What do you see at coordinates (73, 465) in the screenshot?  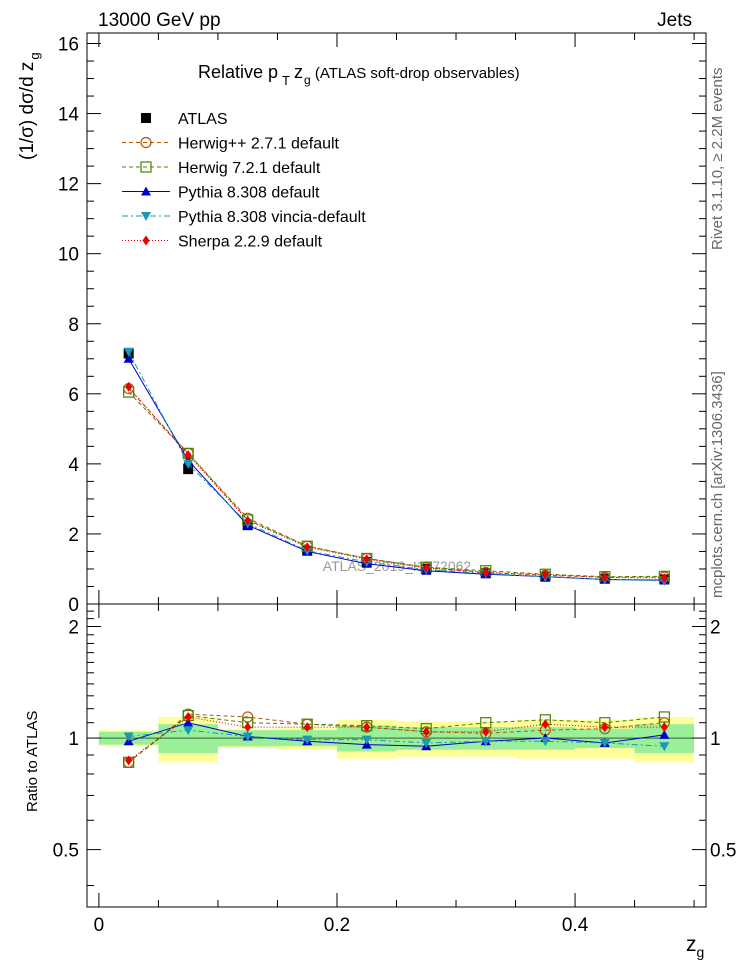 I see `y-tick-label: 4` at bounding box center [73, 465].